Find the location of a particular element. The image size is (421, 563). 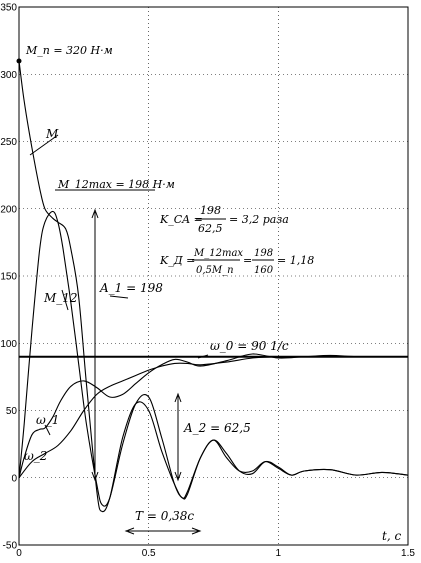

kd-eq1: = is located at coordinates (247, 260).